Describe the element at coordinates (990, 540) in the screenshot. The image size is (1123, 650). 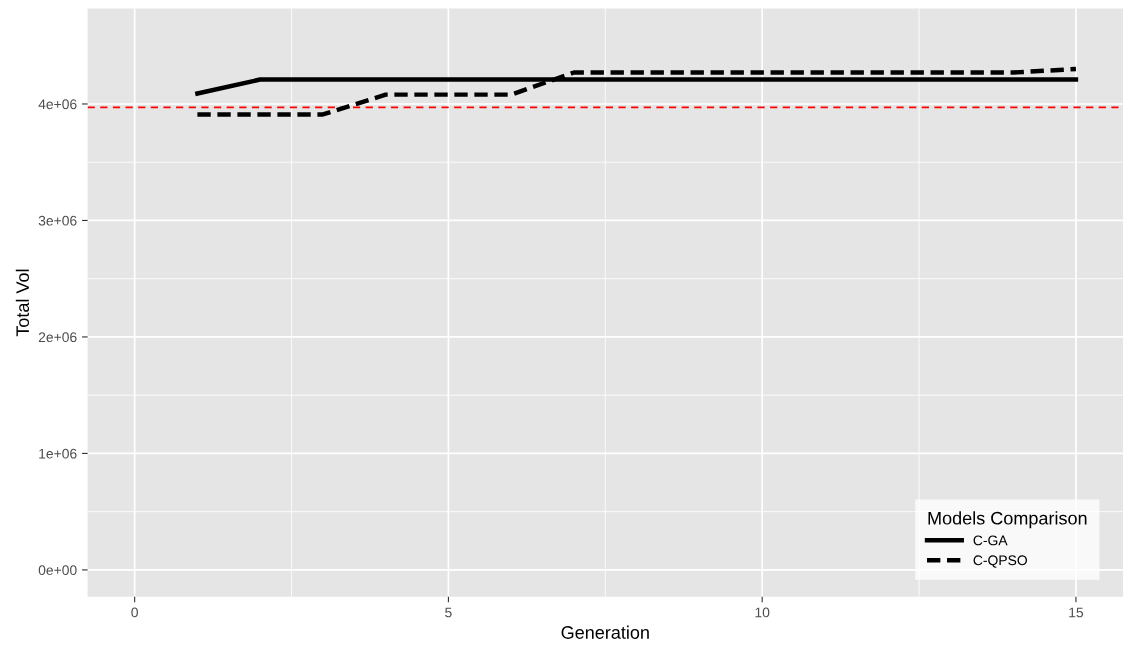
I see `legend-label: C-GA` at that location.